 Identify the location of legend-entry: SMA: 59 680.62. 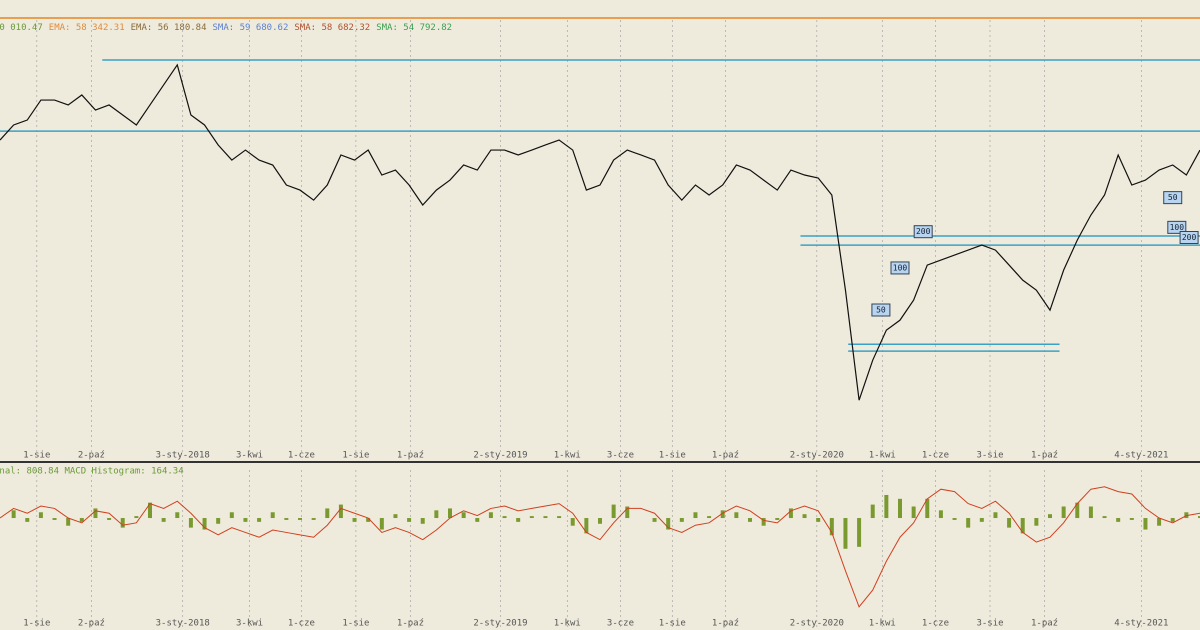
(251, 28).